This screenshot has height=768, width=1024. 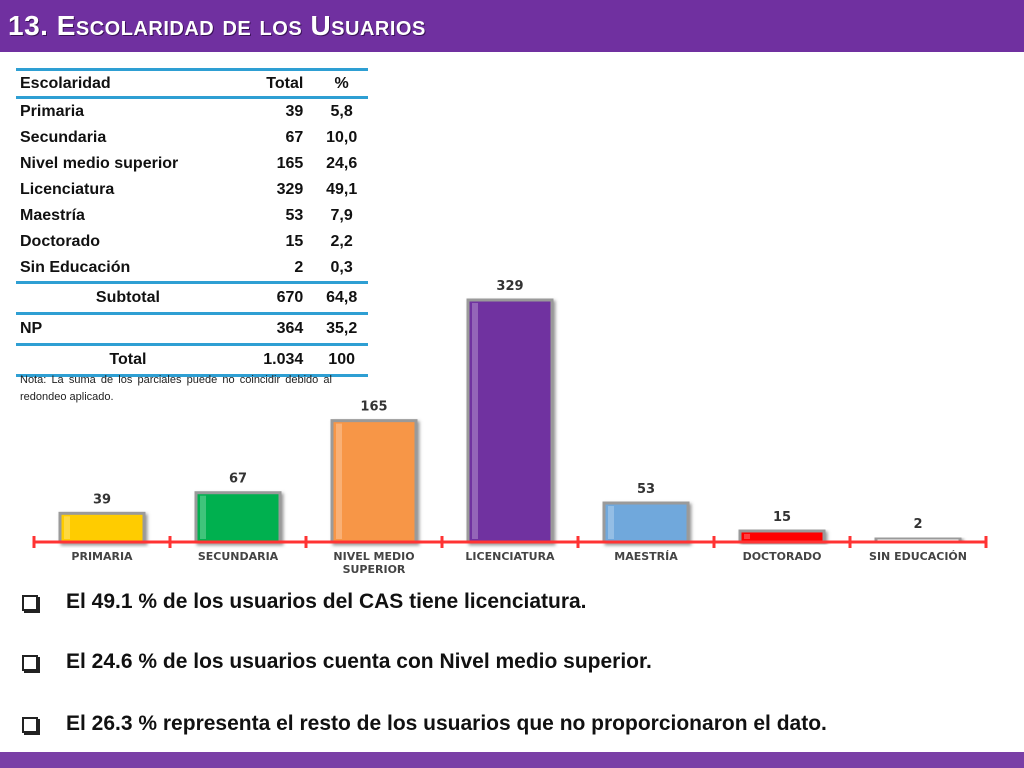 I want to click on total-row: Total 1.034 100, so click(x=192, y=360).